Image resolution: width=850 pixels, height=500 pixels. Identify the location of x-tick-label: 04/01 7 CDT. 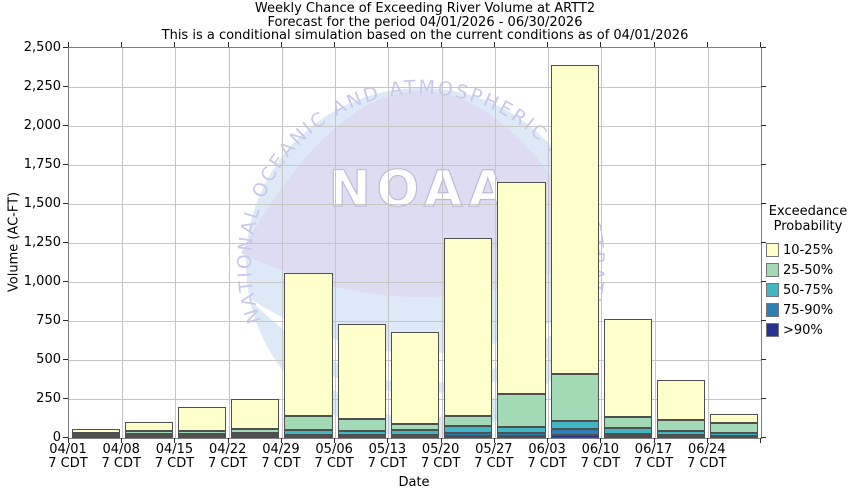
(68, 456).